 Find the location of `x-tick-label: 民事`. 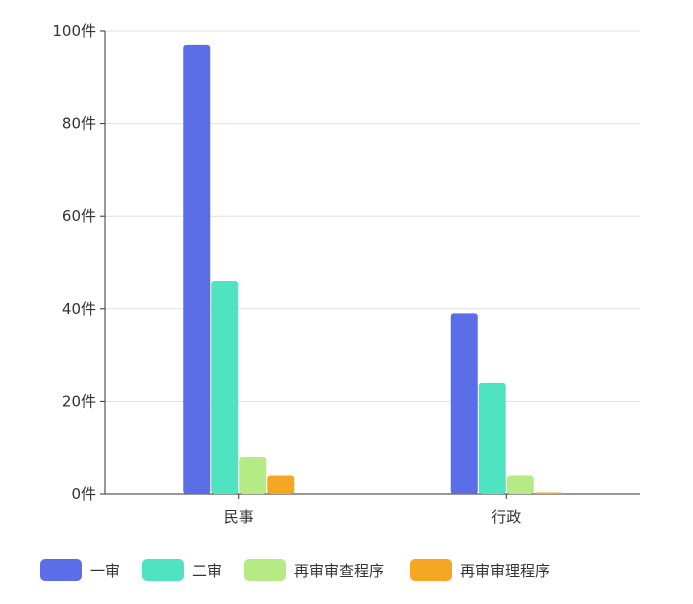

x-tick-label: 民事 is located at coordinates (239, 517).